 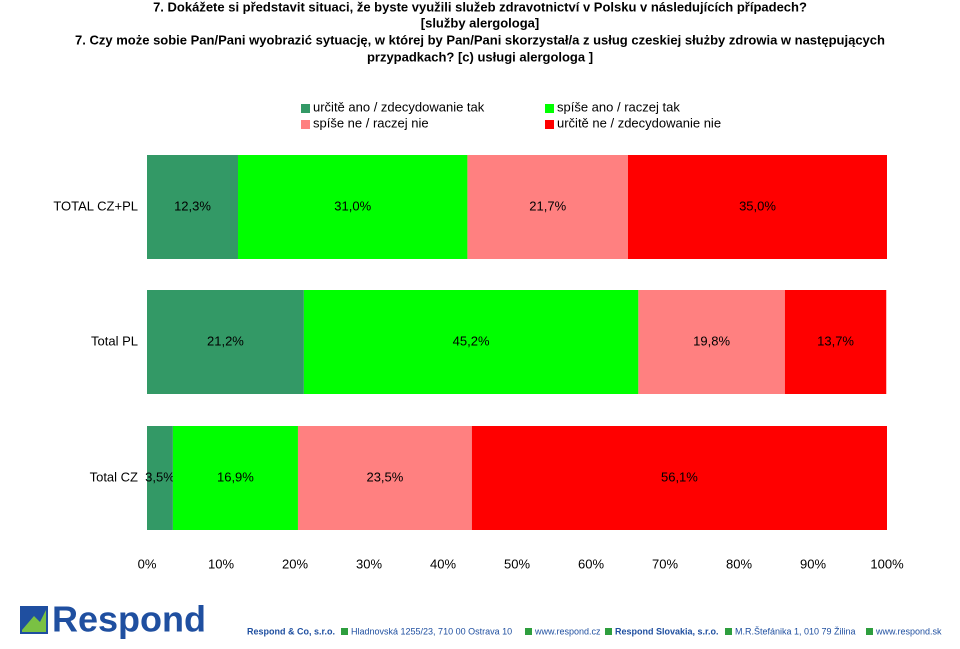 What do you see at coordinates (371, 122) in the screenshot?
I see `legend-label: spíše ne / raczej nie` at bounding box center [371, 122].